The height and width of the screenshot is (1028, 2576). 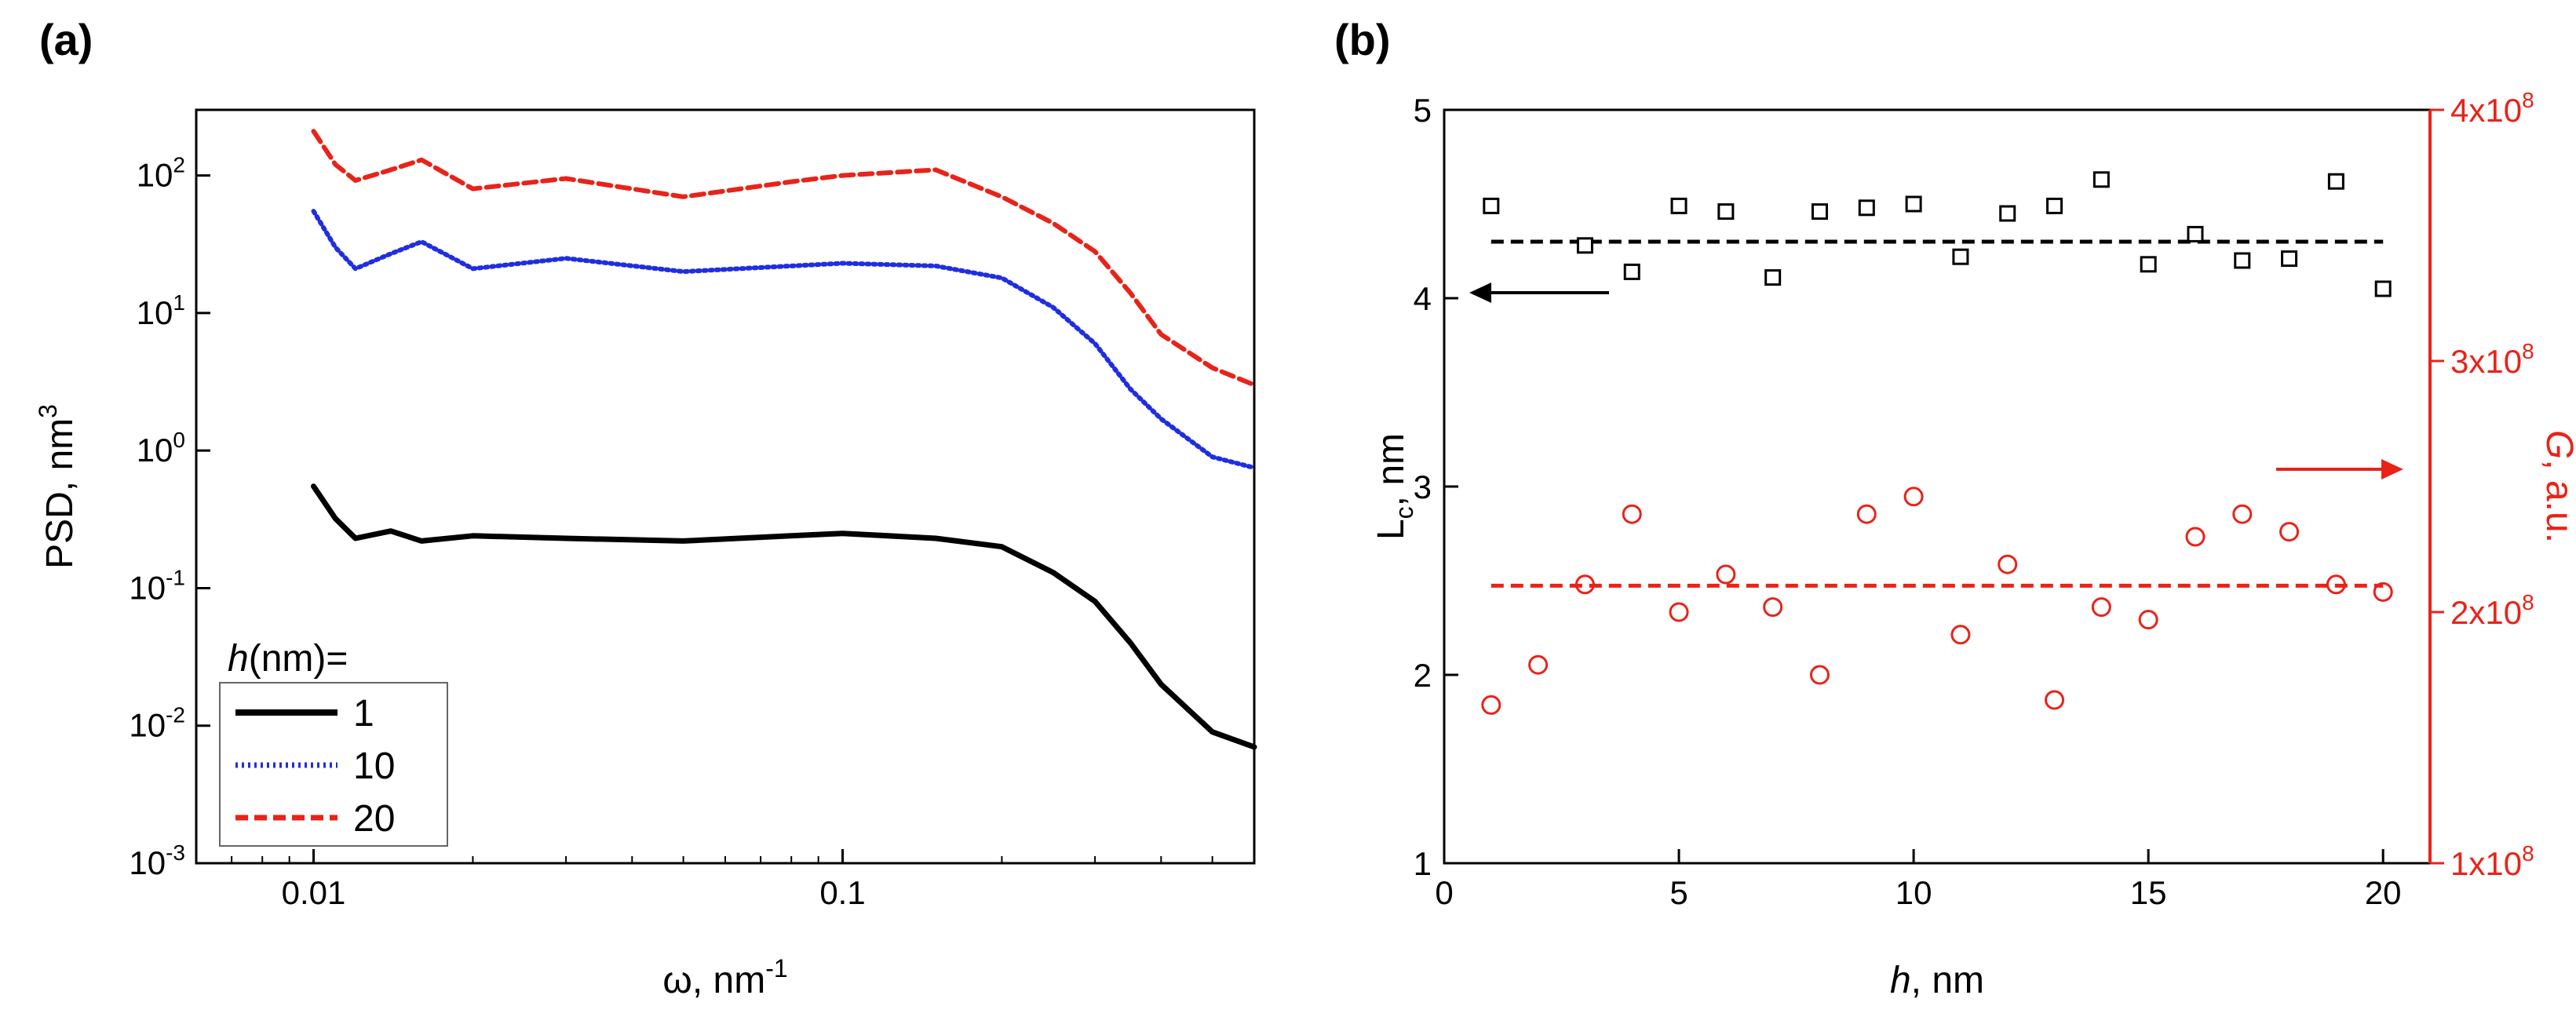 I want to click on psd-series-h1, so click(x=784, y=616).